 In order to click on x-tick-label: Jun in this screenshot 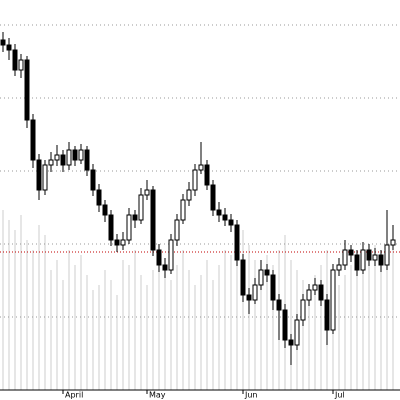, I will do `click(251, 395)`.